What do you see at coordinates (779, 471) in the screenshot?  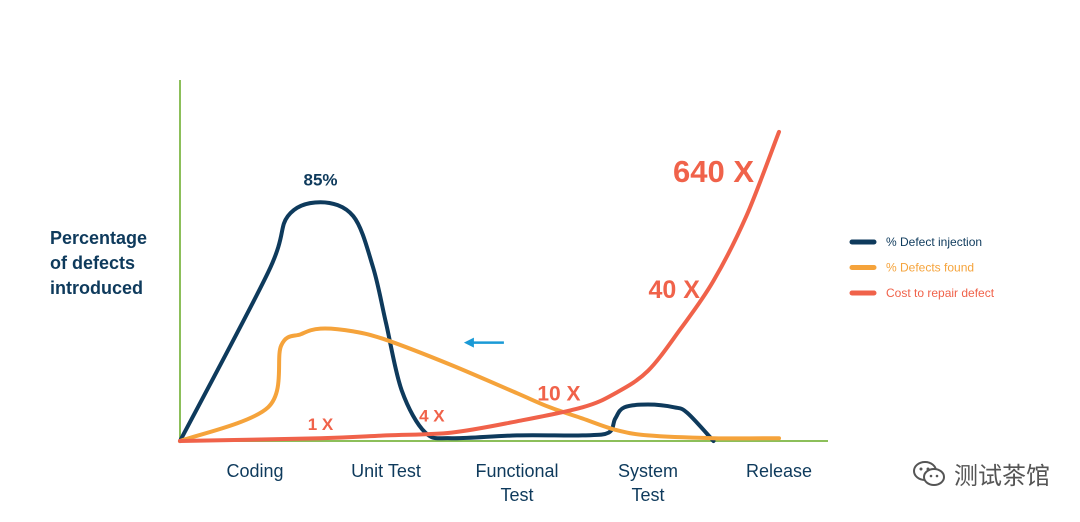 I see `x-tick-label: Release` at bounding box center [779, 471].